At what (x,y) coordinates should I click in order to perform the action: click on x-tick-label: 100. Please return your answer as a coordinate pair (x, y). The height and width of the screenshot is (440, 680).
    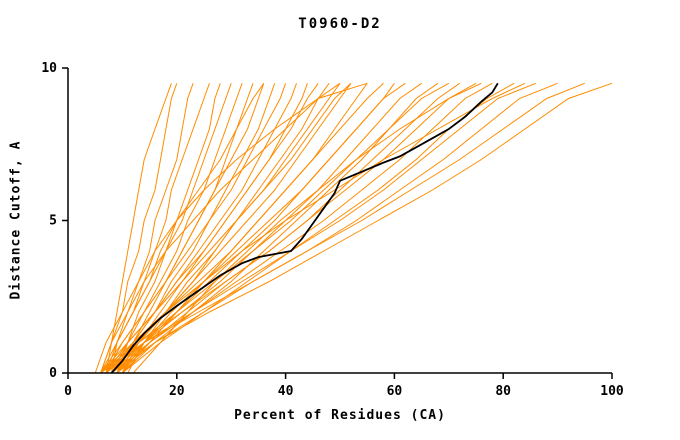
    Looking at the image, I should click on (612, 391).